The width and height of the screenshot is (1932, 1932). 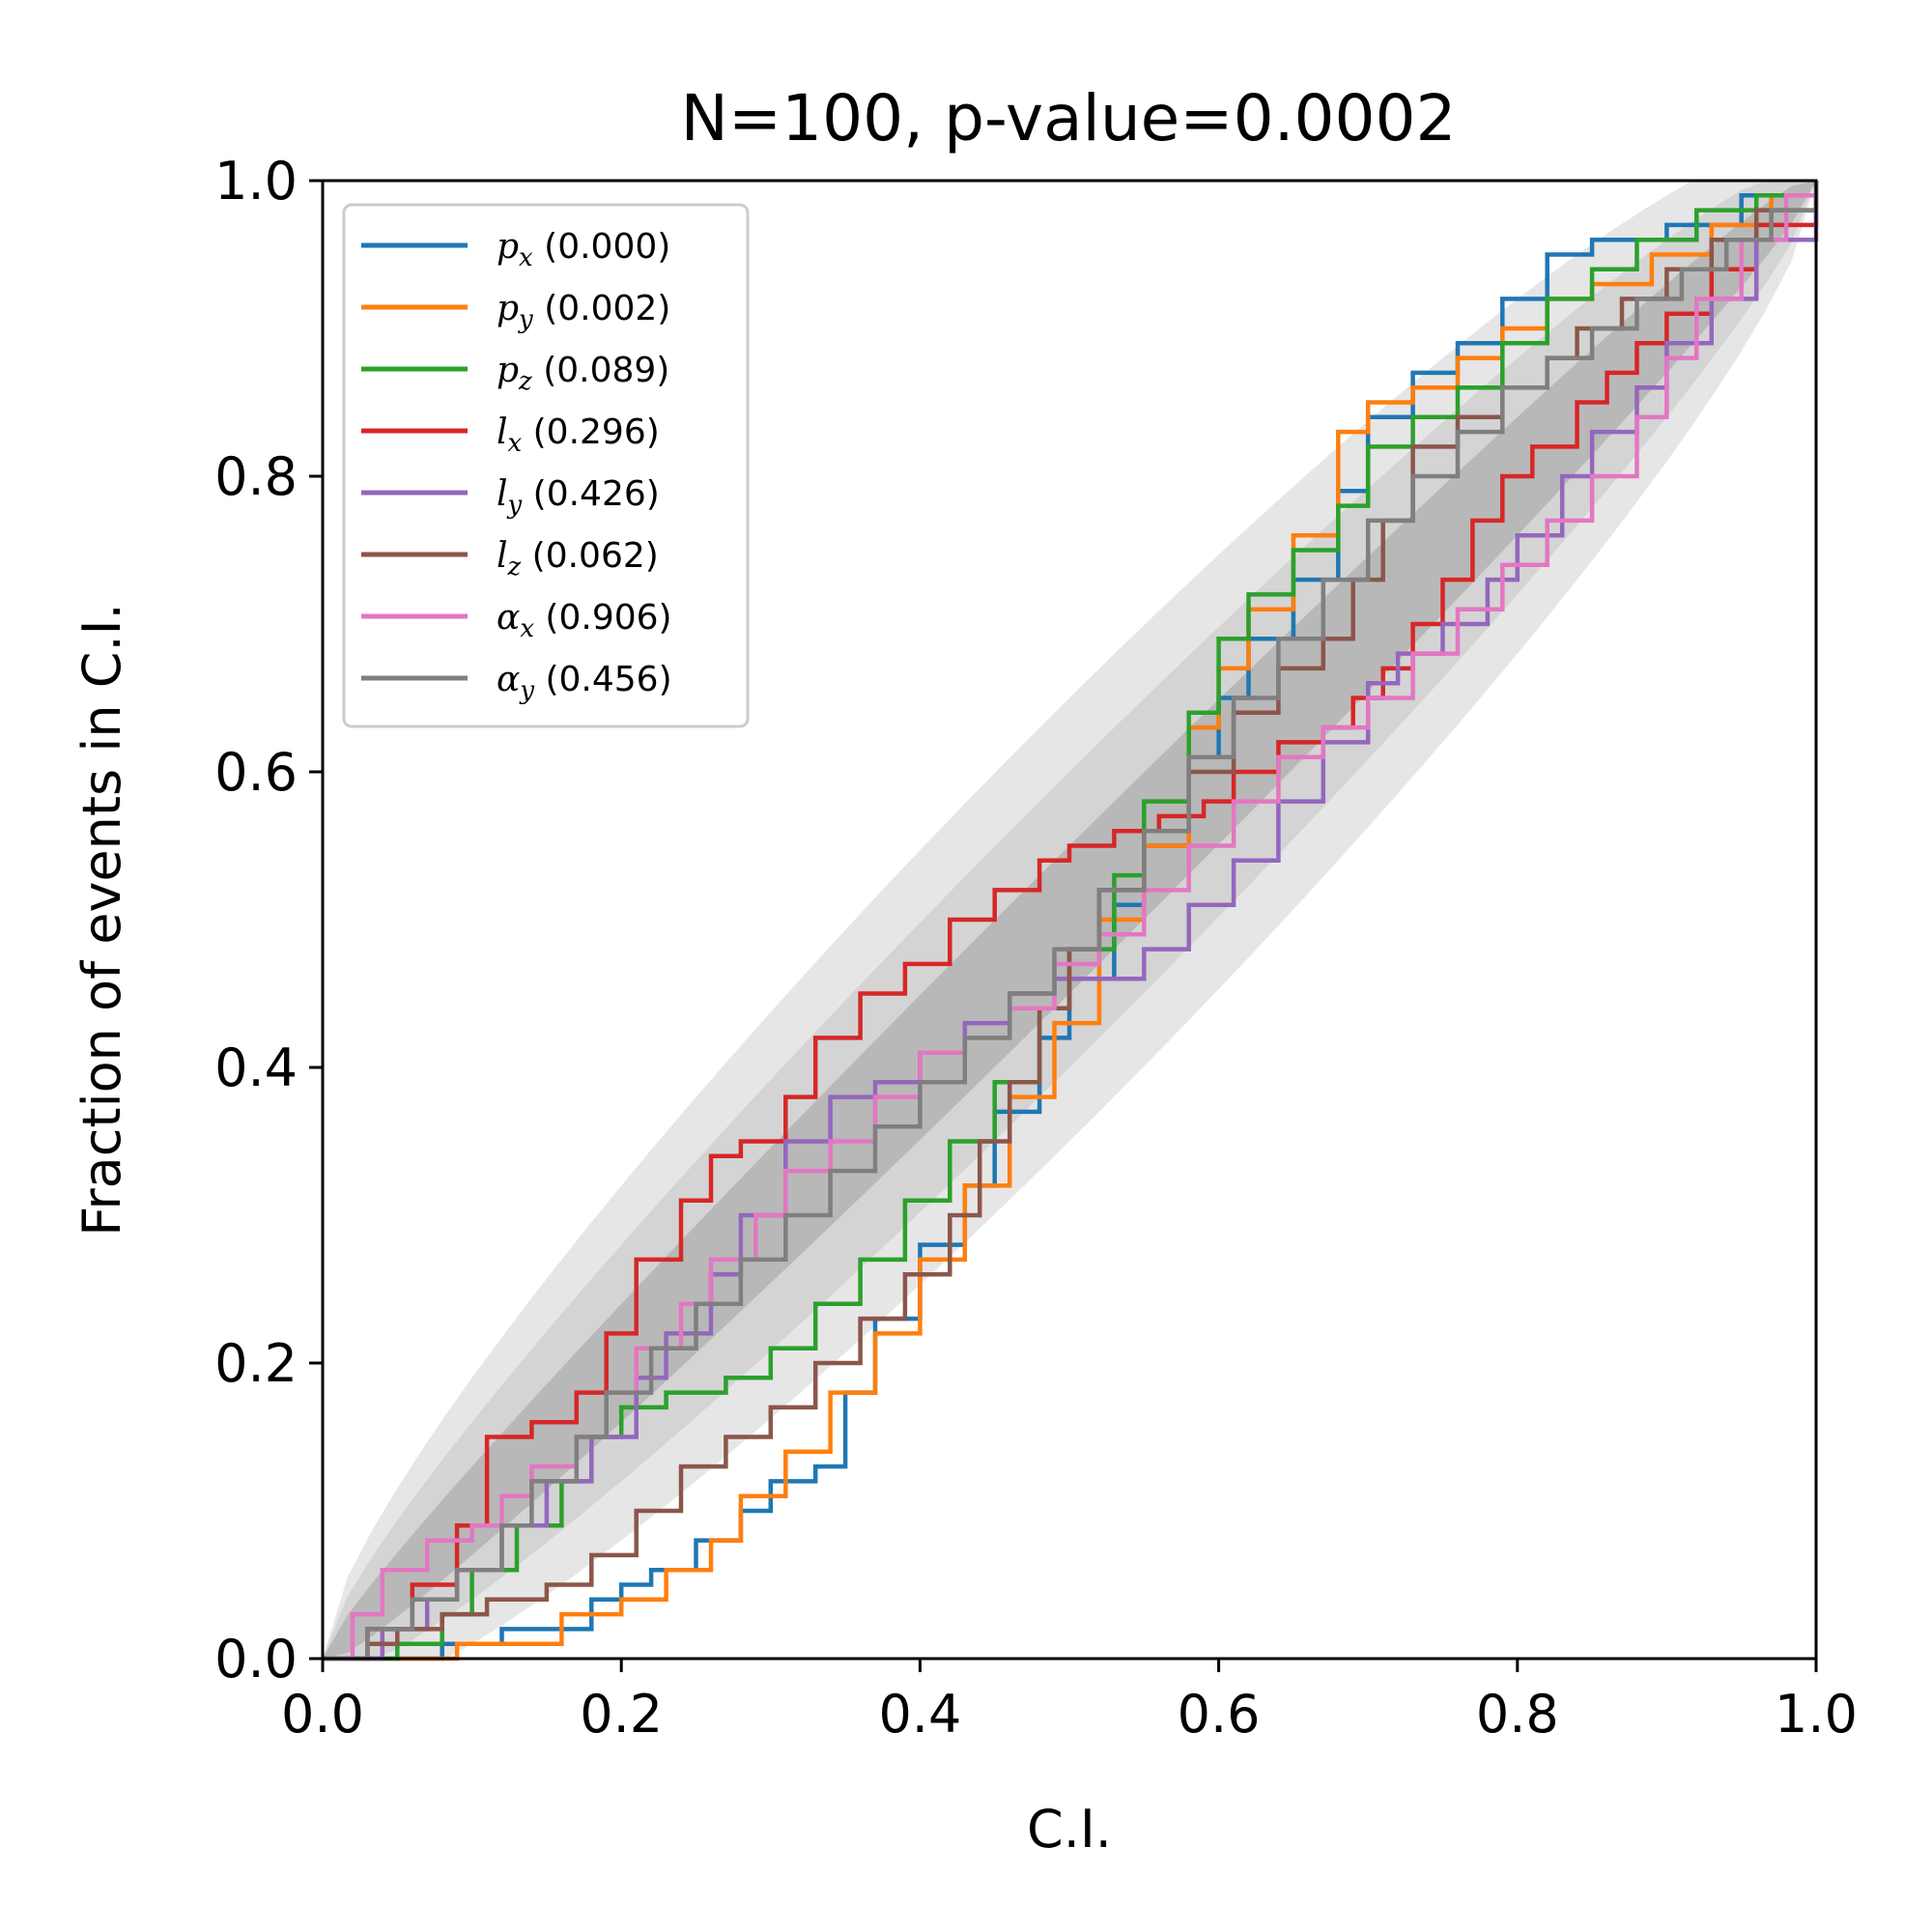 I want to click on x-axis: 0.0 0.2 0.4 0.6 0.8 1.0, so click(x=1069, y=1702).